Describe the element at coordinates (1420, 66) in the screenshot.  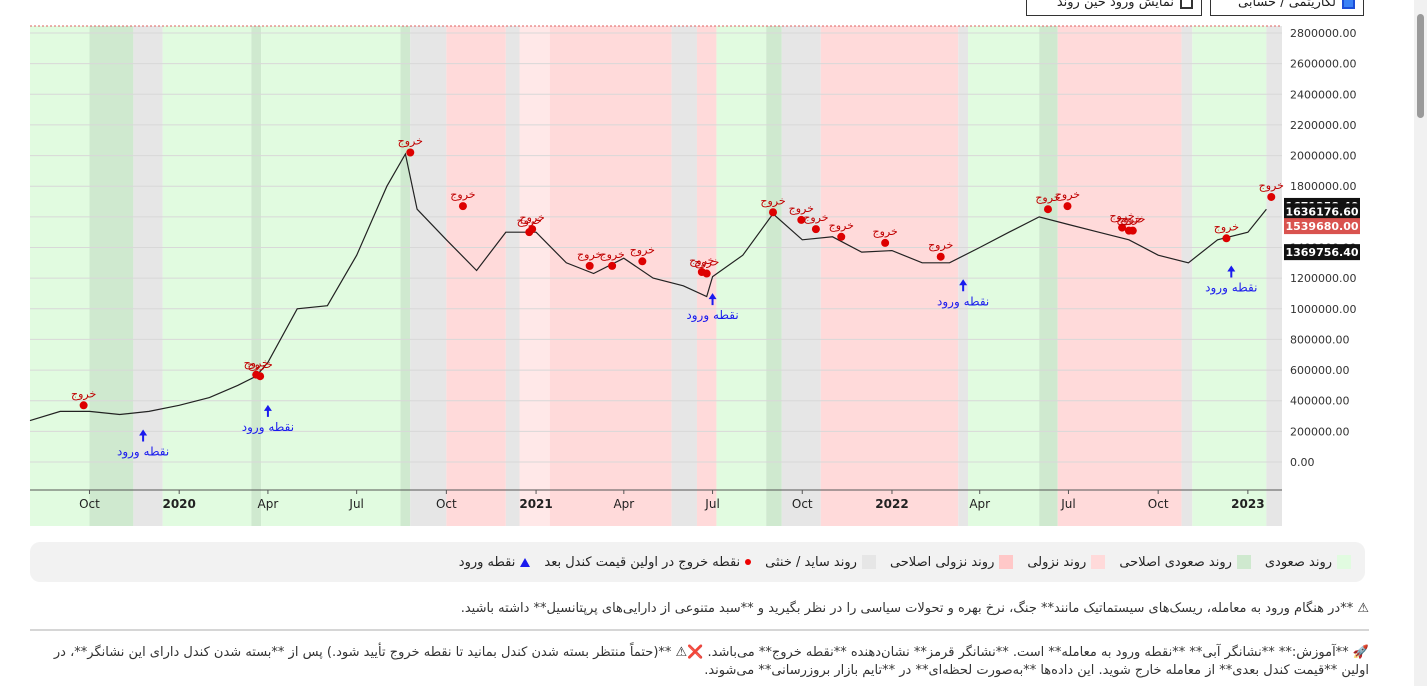
I see `scrollbar-thumb` at that location.